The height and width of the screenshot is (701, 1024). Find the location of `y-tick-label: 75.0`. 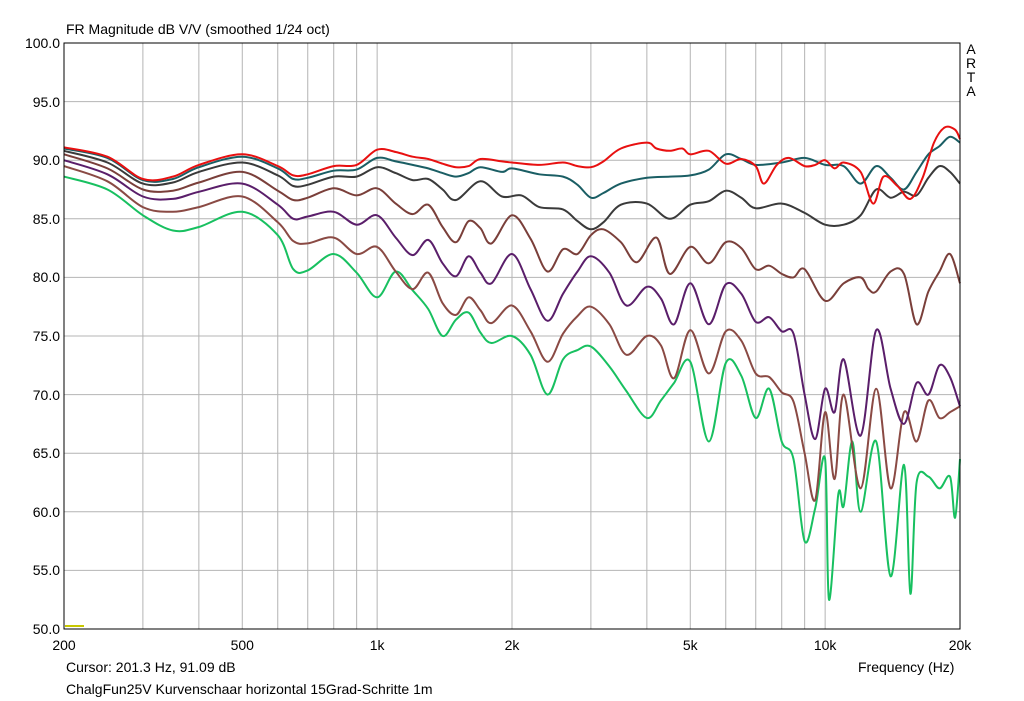

y-tick-label: 75.0 is located at coordinates (46, 336).